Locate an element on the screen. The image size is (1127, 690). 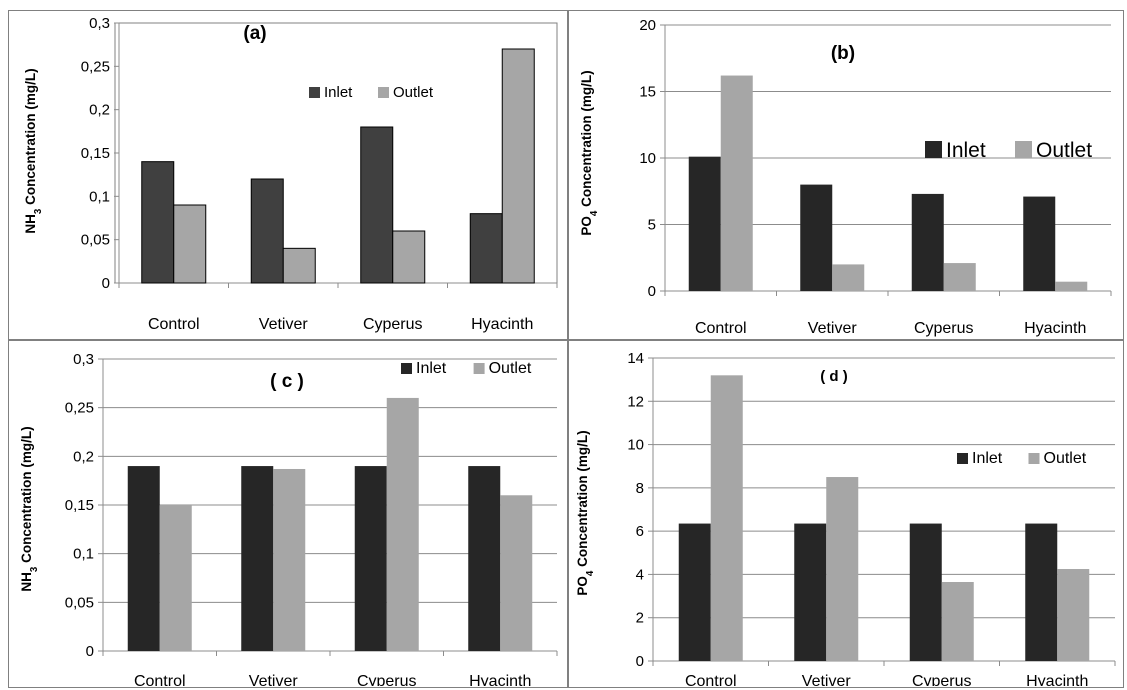
y-tick-label: 2 is located at coordinates (640, 618).